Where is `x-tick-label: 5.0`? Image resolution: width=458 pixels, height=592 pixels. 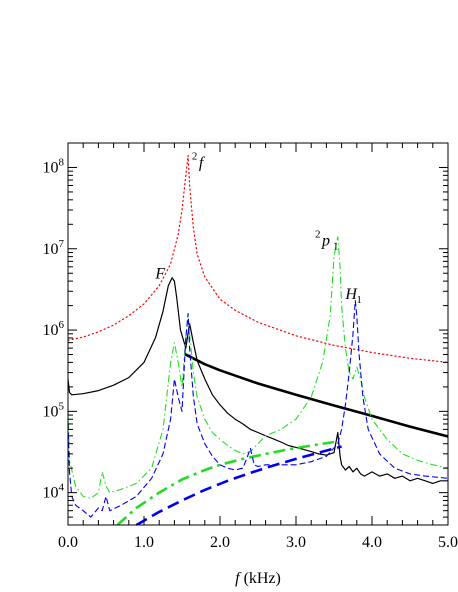 x-tick-label: 5.0 is located at coordinates (448, 542).